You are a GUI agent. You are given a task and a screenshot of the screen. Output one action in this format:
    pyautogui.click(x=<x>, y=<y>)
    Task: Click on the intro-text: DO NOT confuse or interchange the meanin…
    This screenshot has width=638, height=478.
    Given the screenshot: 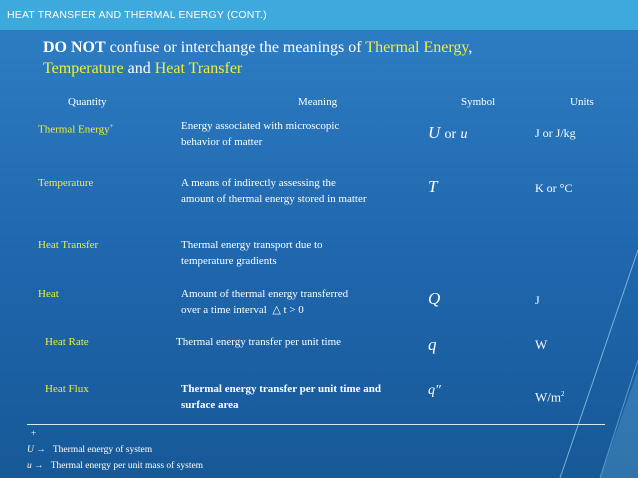 What is the action you would take?
    pyautogui.click(x=323, y=58)
    